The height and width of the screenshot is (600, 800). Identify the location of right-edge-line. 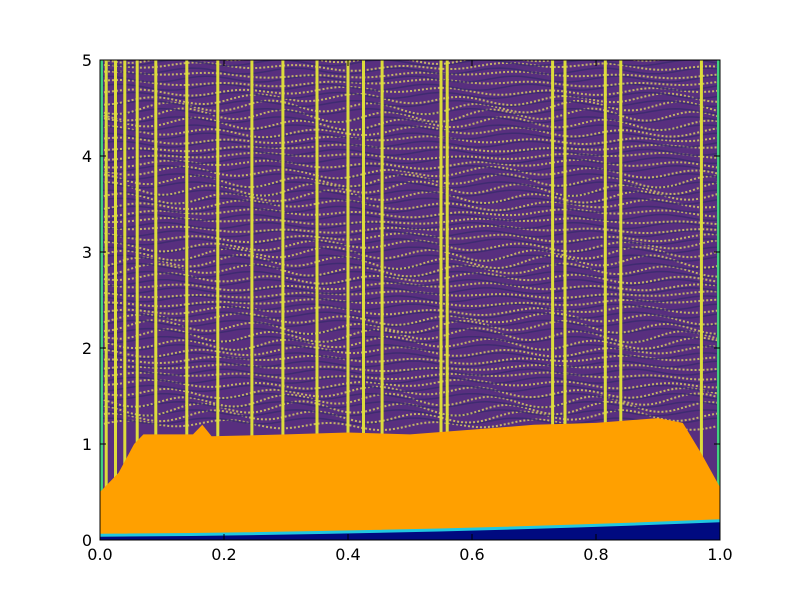
(718, 300).